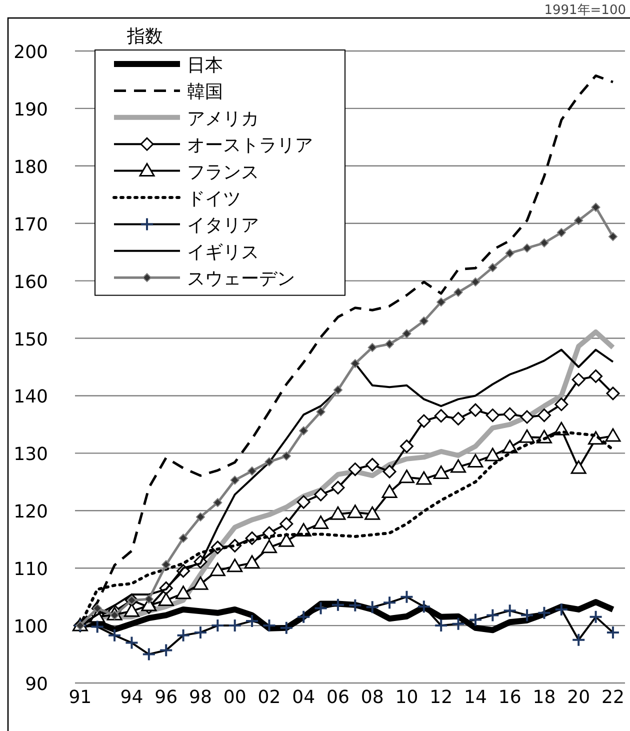 The height and width of the screenshot is (731, 630). I want to click on x-tick-label: 20, so click(578, 697).